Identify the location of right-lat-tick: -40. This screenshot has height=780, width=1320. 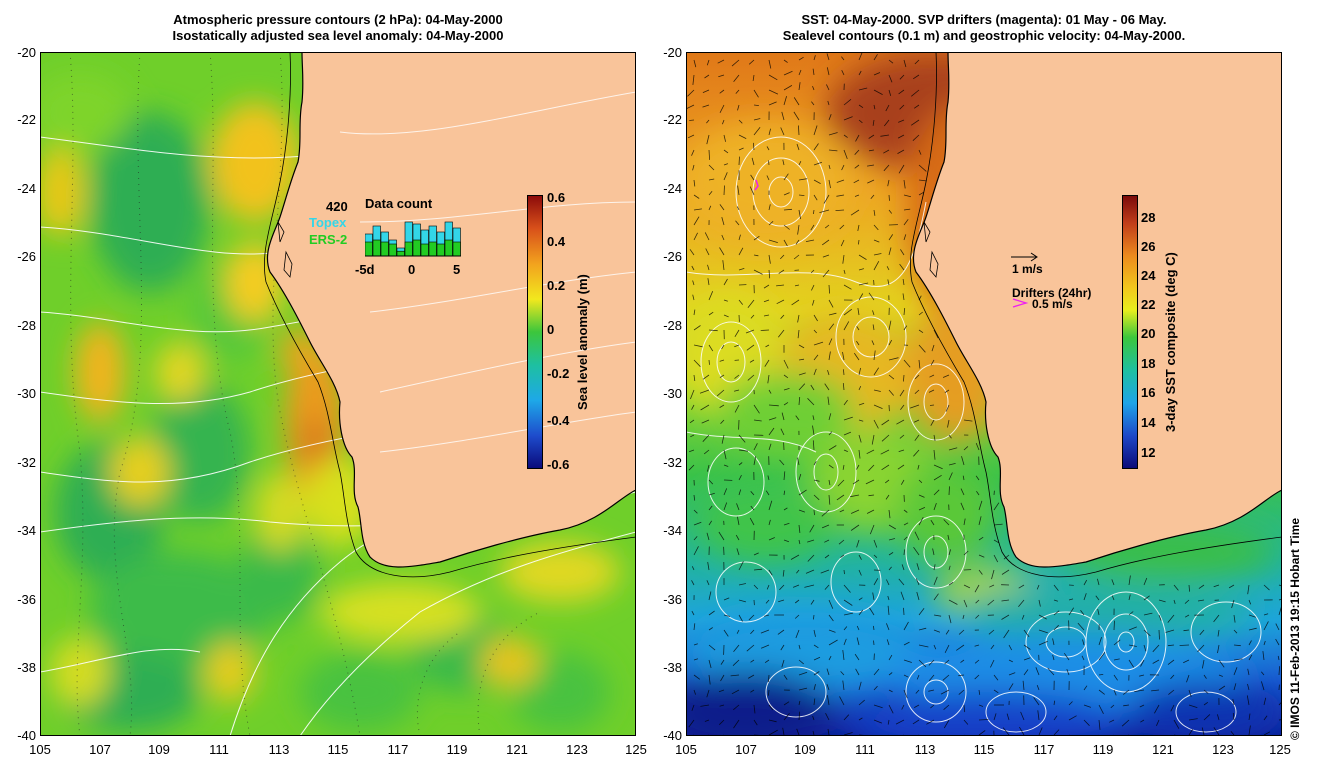
(672, 735).